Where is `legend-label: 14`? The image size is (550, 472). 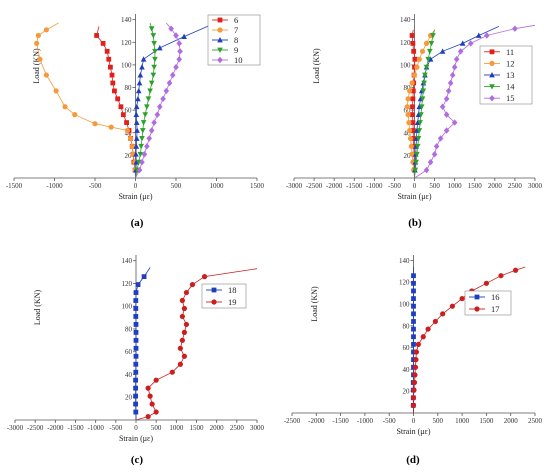
legend-label: 14 is located at coordinates (510, 87).